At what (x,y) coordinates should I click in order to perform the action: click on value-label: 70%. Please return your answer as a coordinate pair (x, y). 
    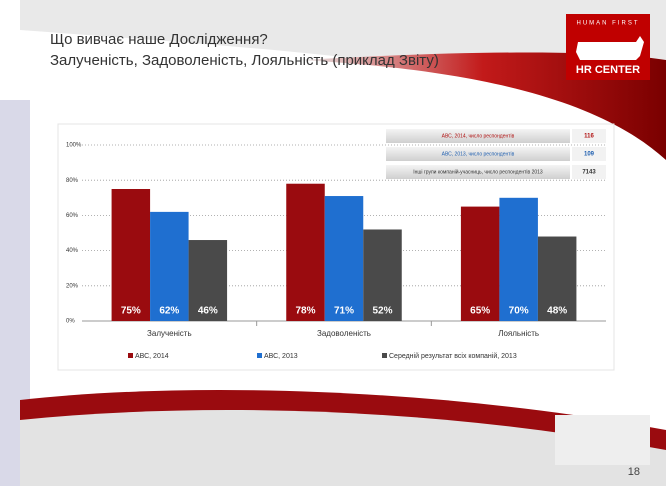
    Looking at the image, I should click on (519, 311).